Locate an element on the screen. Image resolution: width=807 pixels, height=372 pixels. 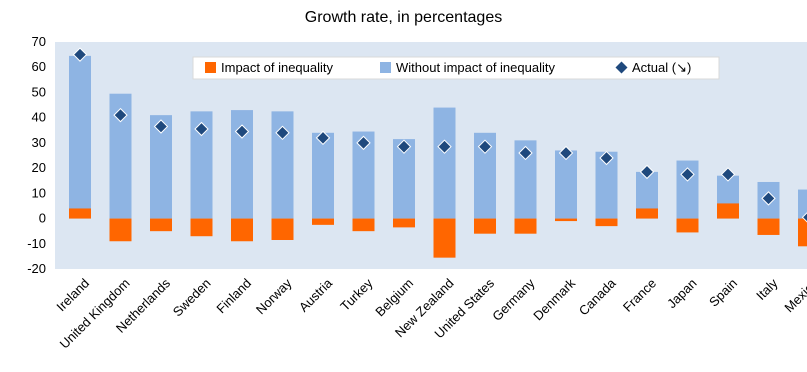
bar-without-impact-canada is located at coordinates (606, 185).